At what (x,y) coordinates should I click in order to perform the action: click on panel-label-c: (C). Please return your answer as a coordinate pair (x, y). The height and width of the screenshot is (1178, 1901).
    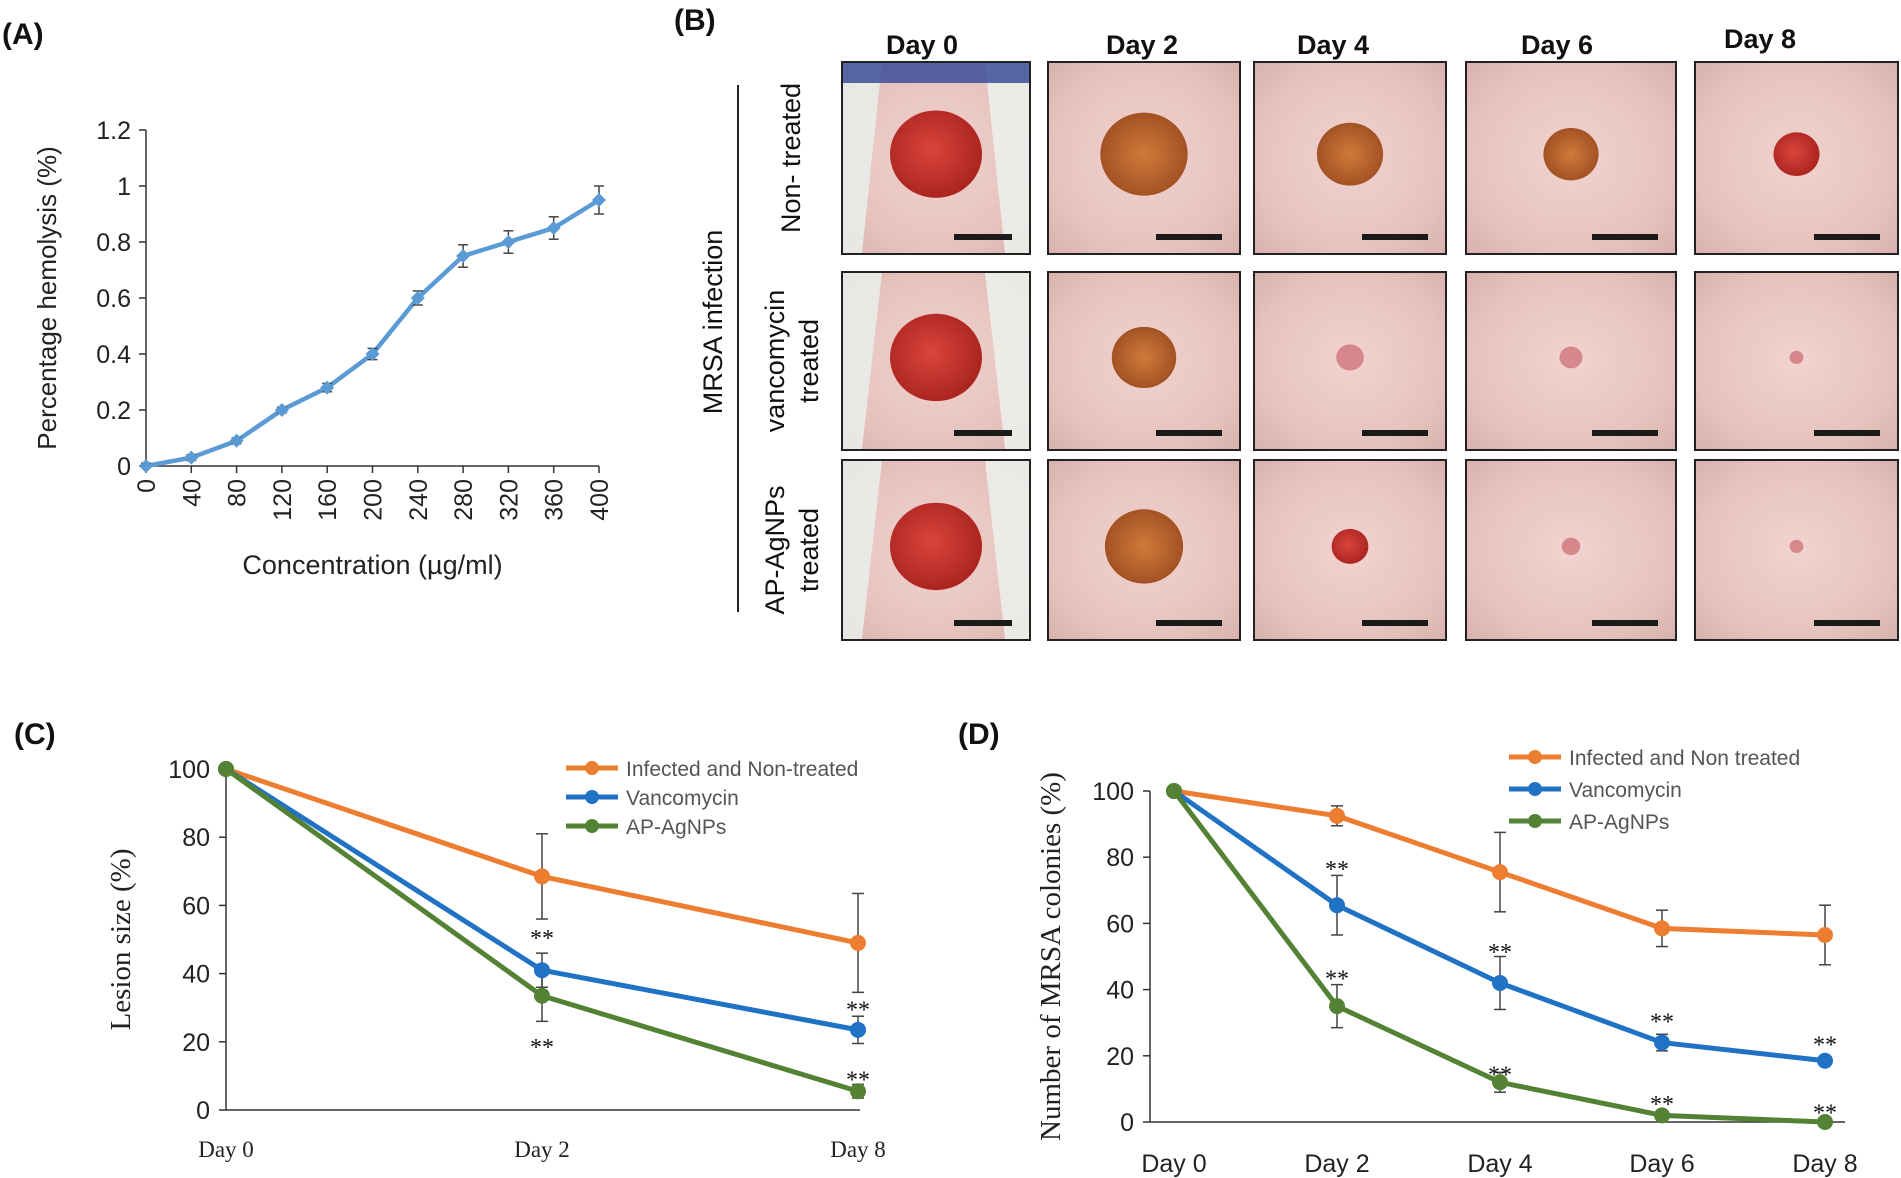
    Looking at the image, I should click on (35, 734).